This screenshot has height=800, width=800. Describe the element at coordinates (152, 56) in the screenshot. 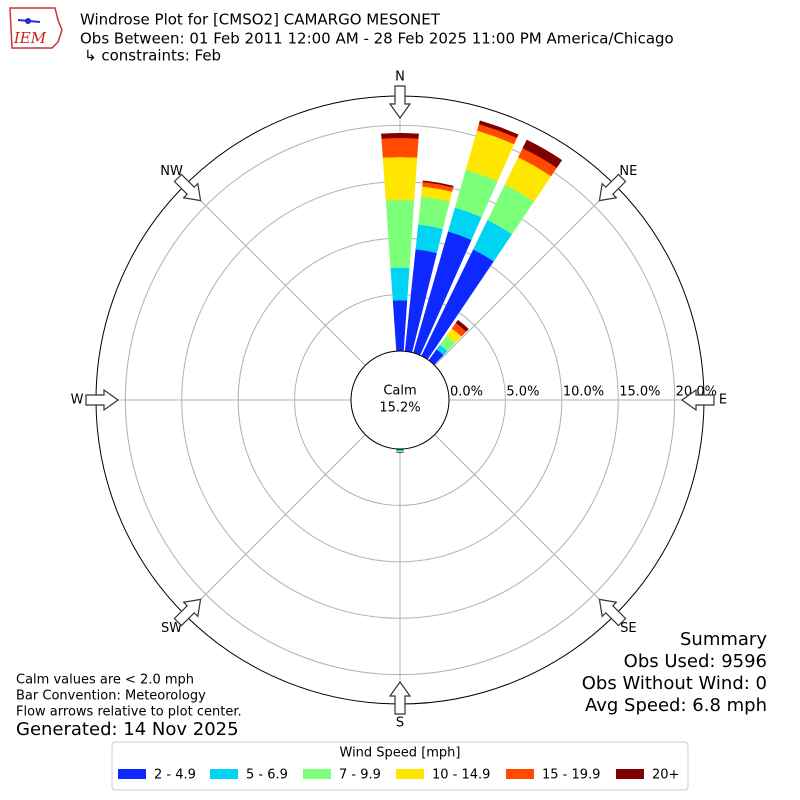

I see `constraints: ↳ constraints: Feb` at that location.